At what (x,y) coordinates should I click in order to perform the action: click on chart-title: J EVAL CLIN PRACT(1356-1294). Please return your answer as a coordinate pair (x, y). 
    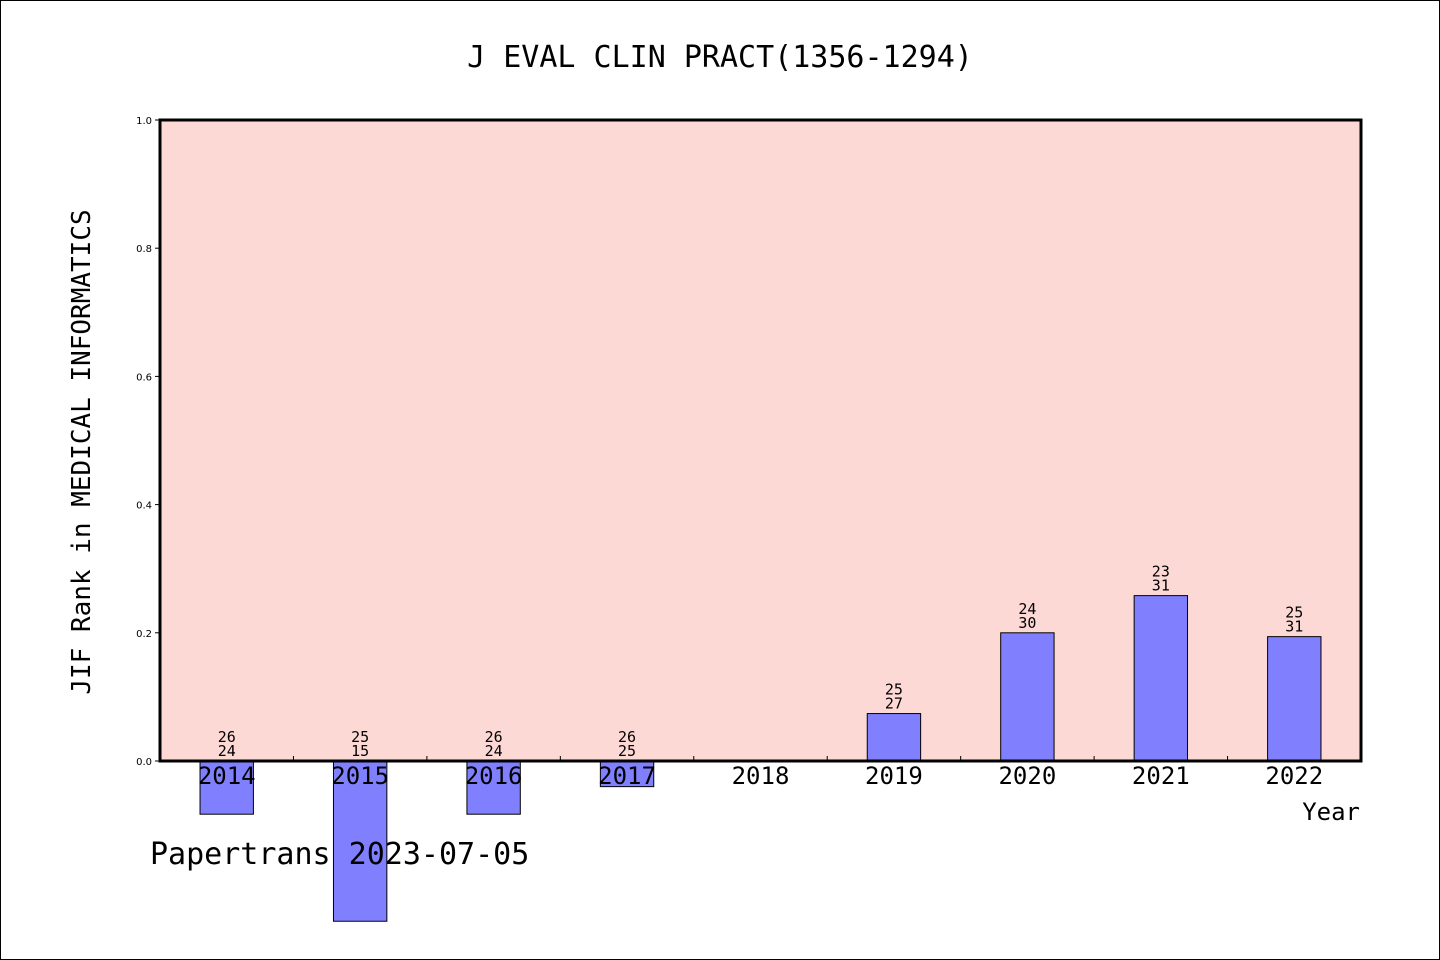
    Looking at the image, I should click on (720, 57).